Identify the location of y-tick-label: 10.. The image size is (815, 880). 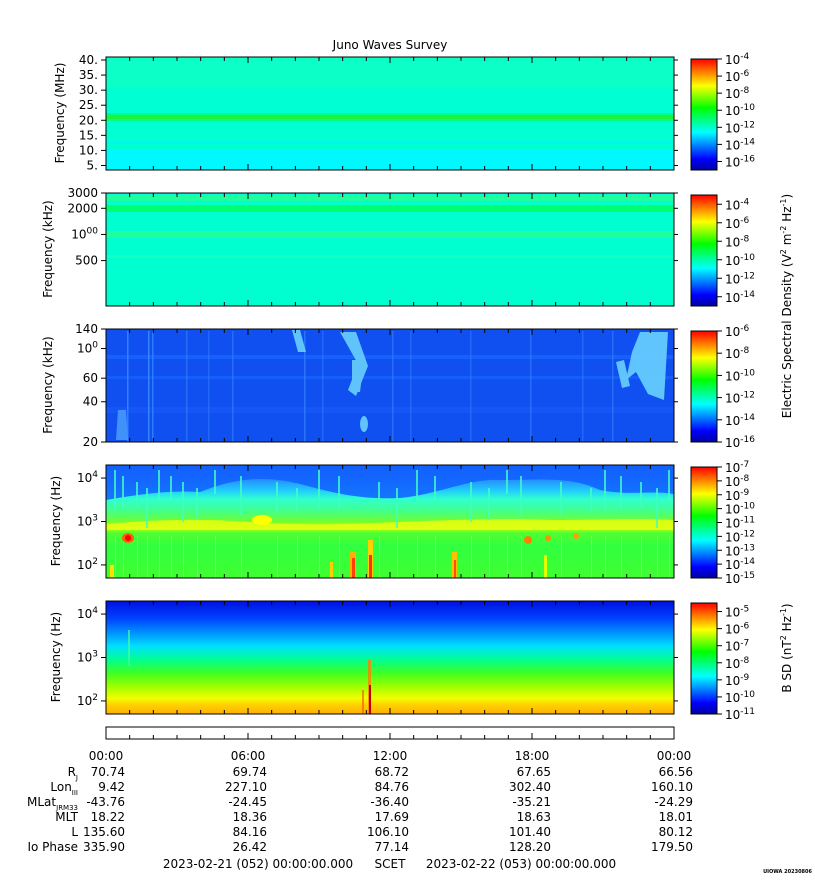
(88, 150).